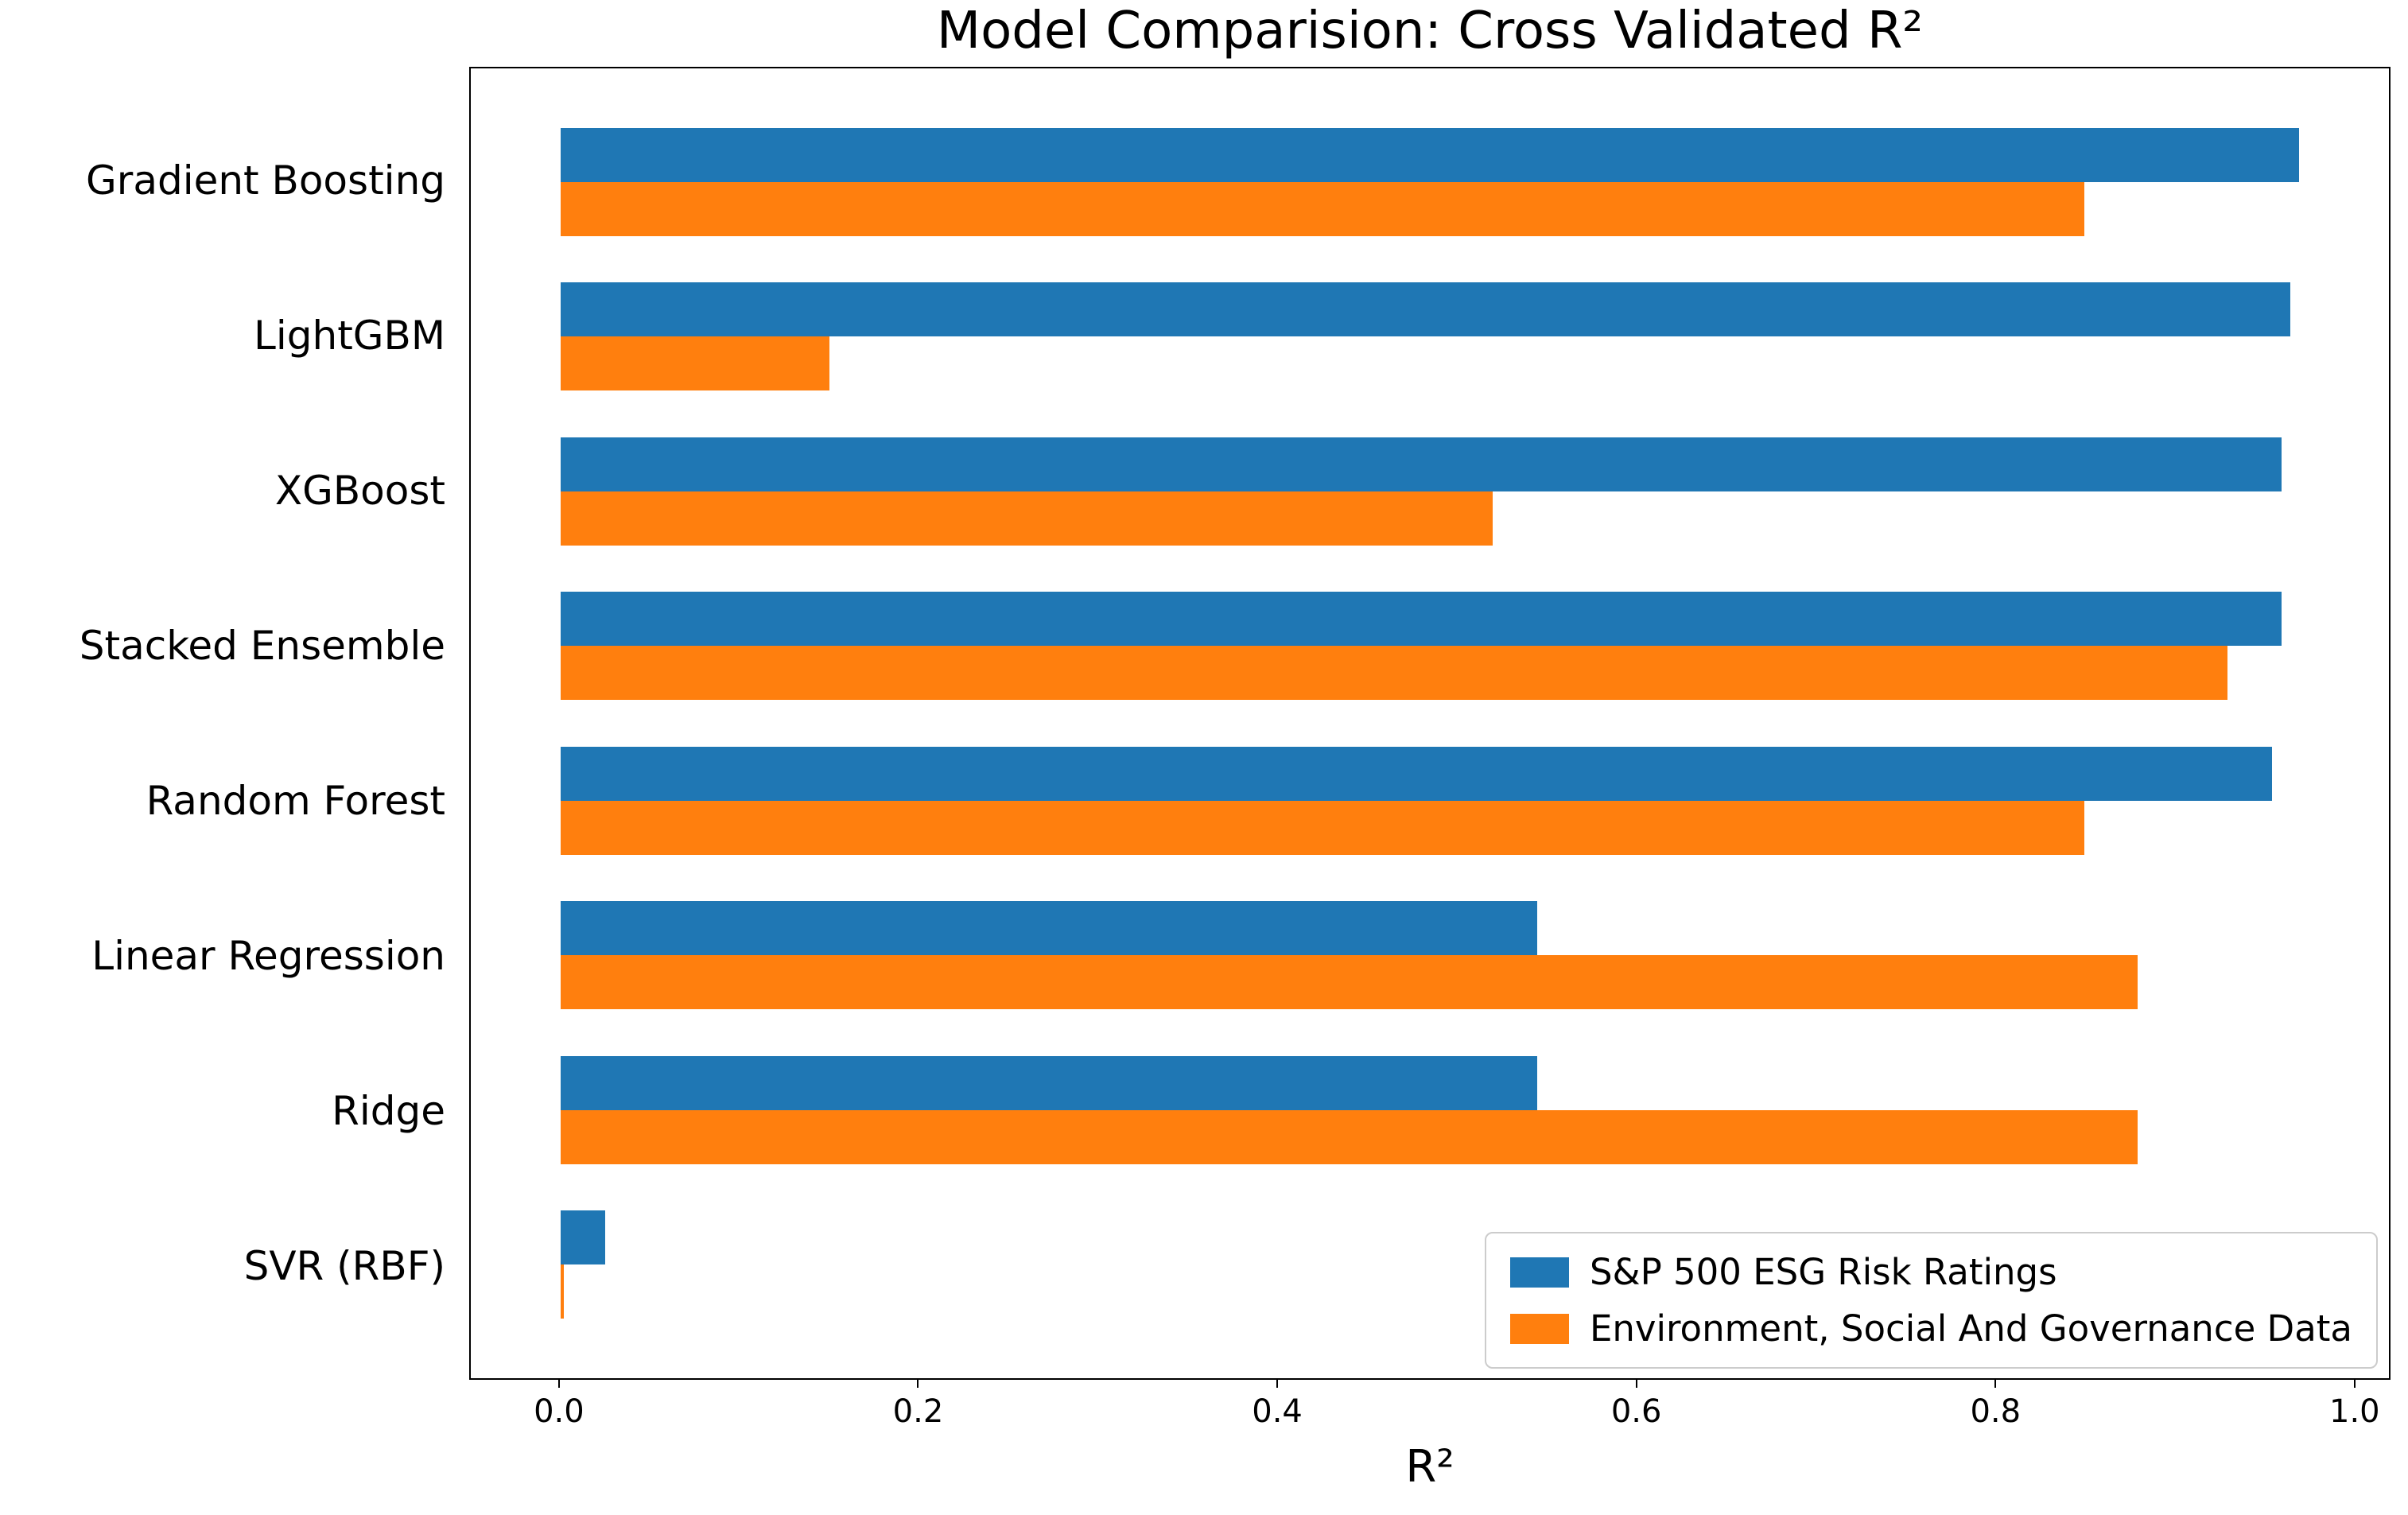  What do you see at coordinates (262, 647) in the screenshot?
I see `y-tick-label: Stacked Ensemble` at bounding box center [262, 647].